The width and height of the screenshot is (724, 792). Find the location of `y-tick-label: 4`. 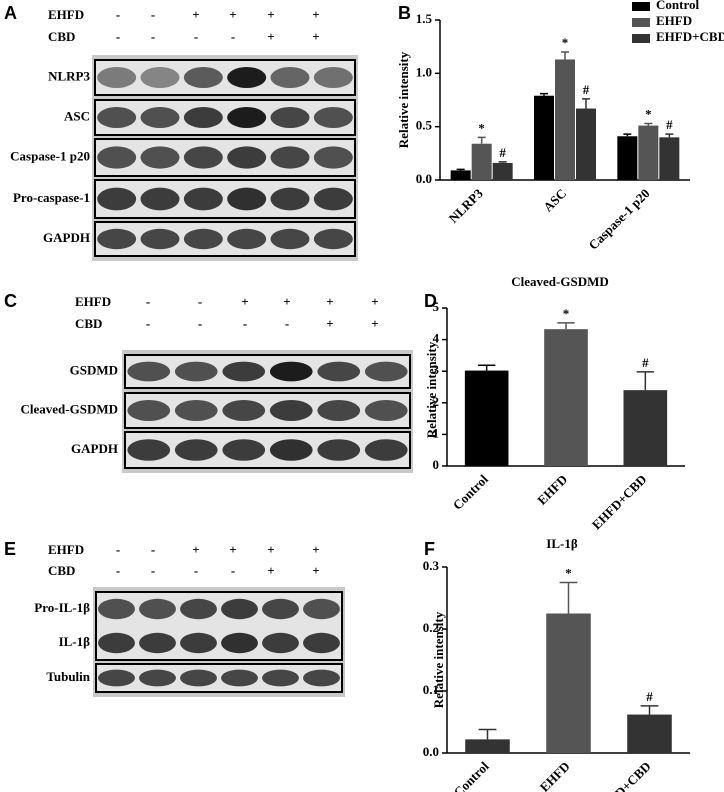

y-tick-label: 4 is located at coordinates (436, 338).